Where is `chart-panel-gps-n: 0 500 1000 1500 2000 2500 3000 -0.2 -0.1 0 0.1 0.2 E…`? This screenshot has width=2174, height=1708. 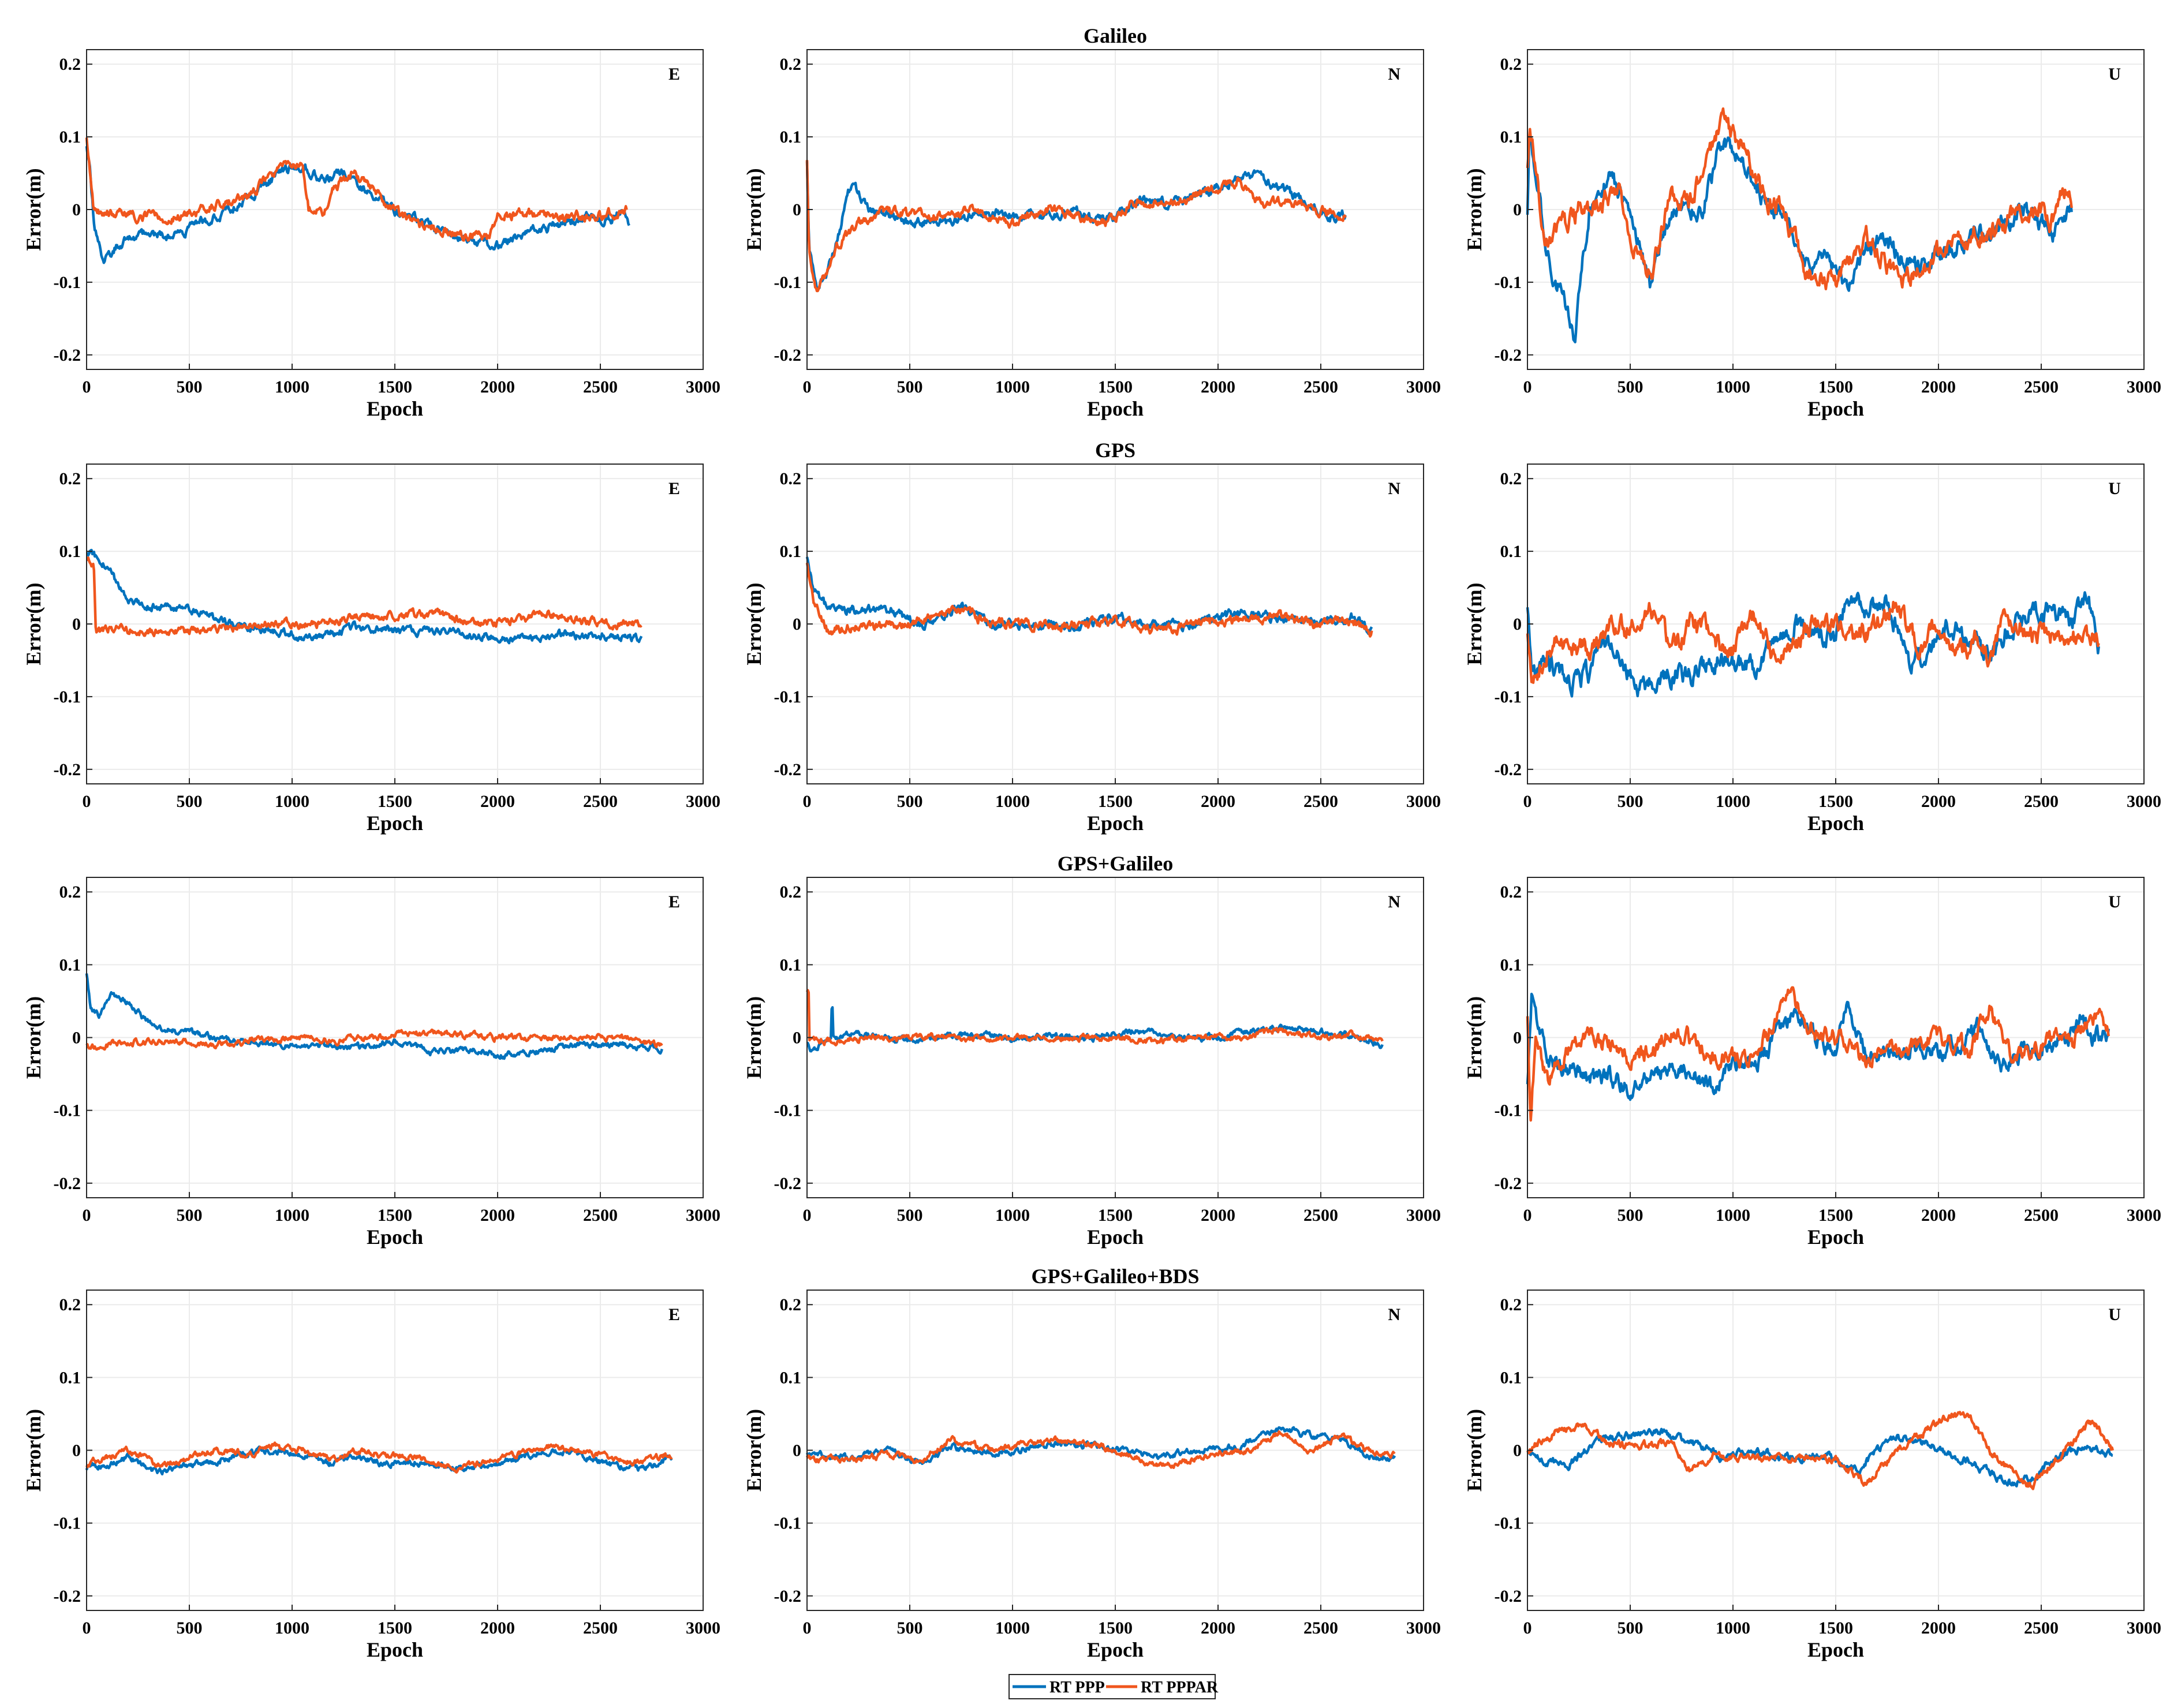 chart-panel-gps-n: 0 500 1000 1500 2000 2500 3000 -0.2 -0.1 0 0.1 0.2 E… is located at coordinates (1091, 637).